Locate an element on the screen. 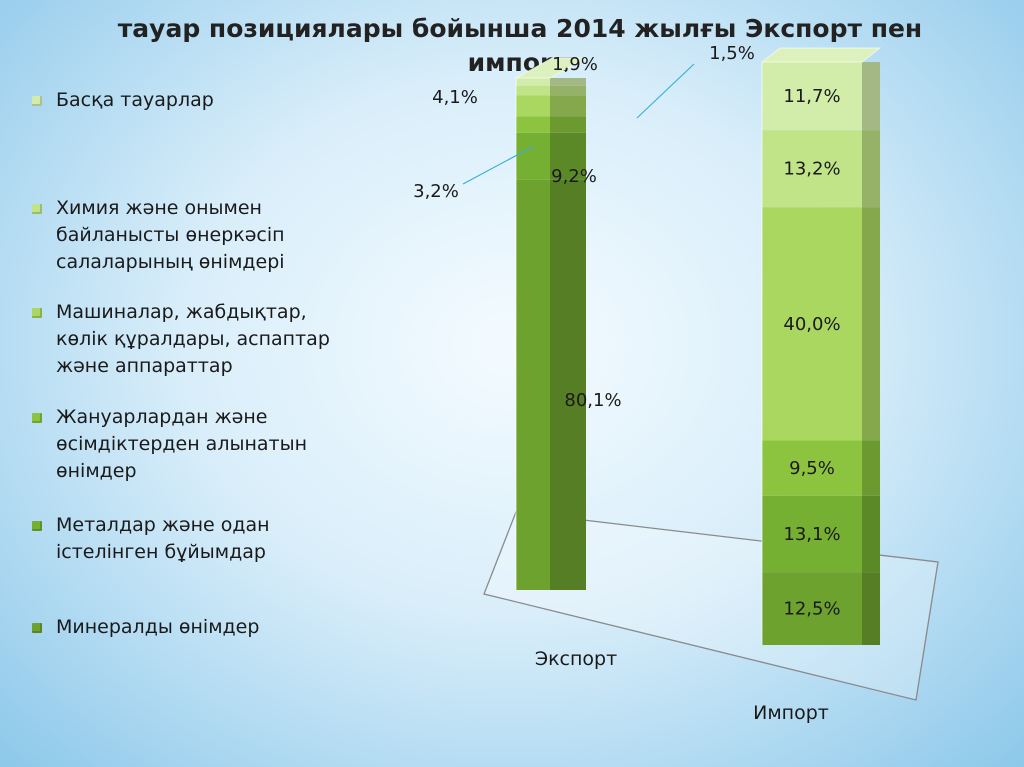  data-label-agri: 9,5% is located at coordinates (812, 468).